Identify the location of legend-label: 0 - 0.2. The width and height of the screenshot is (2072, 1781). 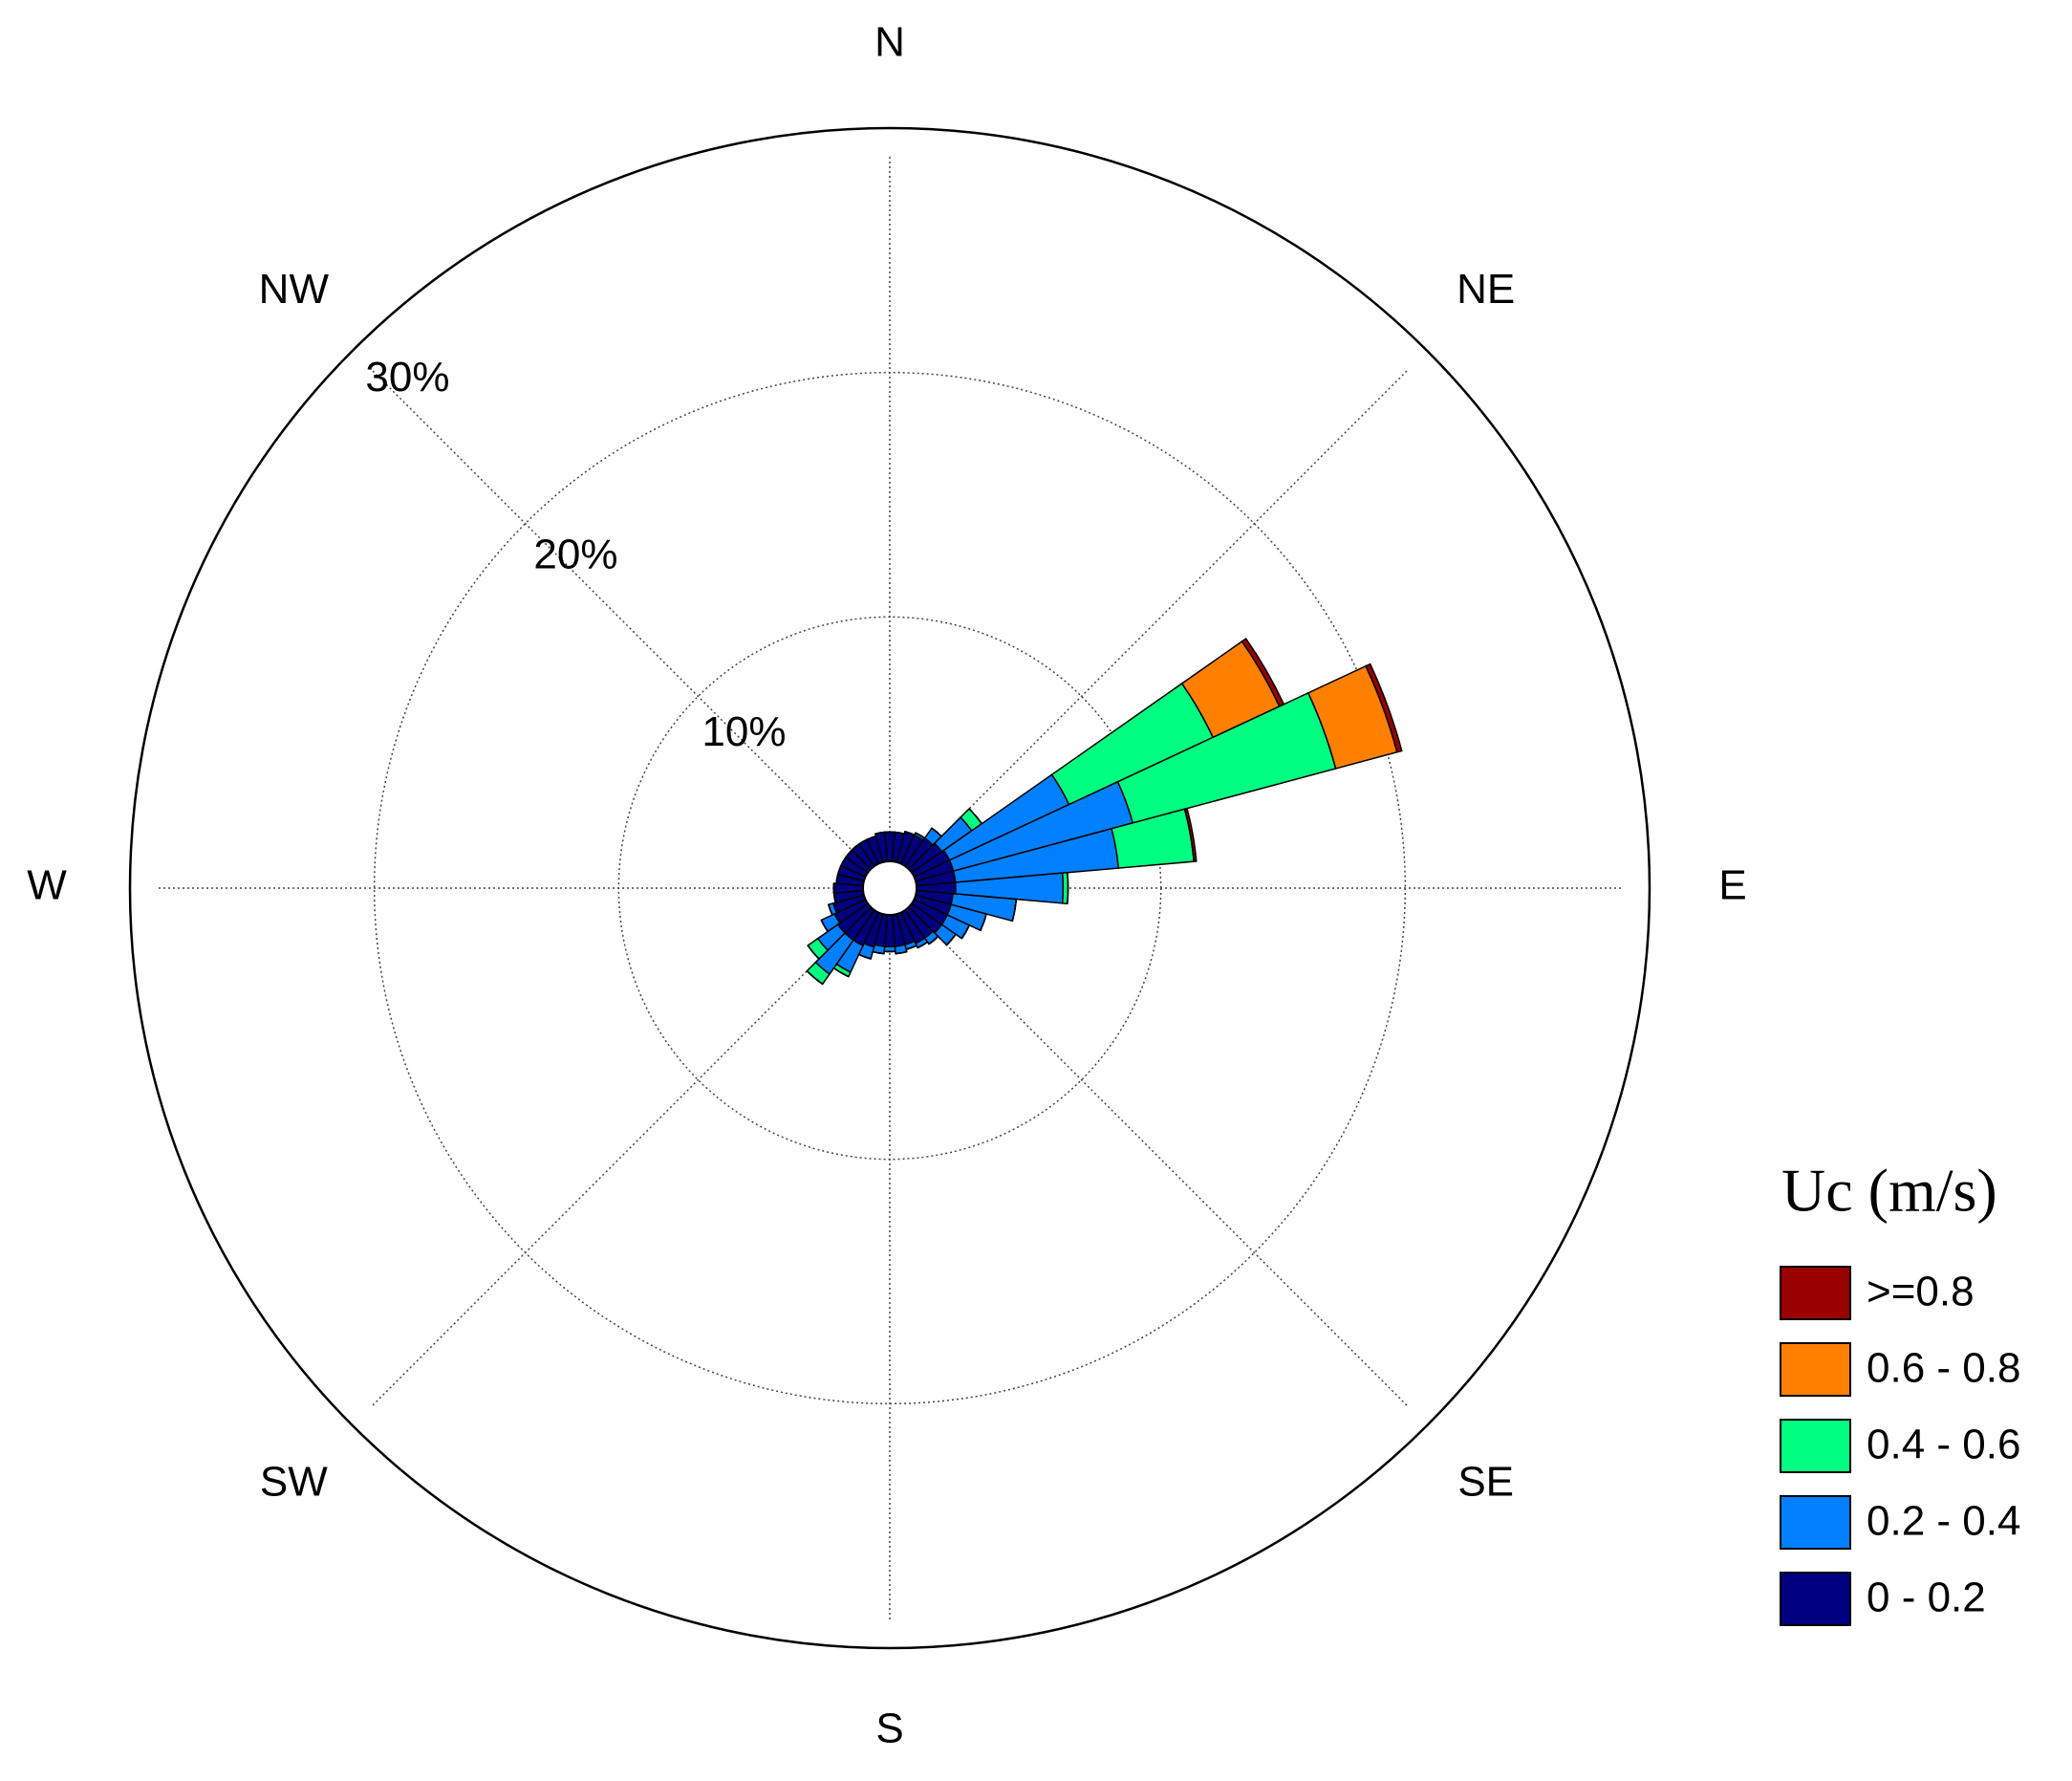
(1926, 1598).